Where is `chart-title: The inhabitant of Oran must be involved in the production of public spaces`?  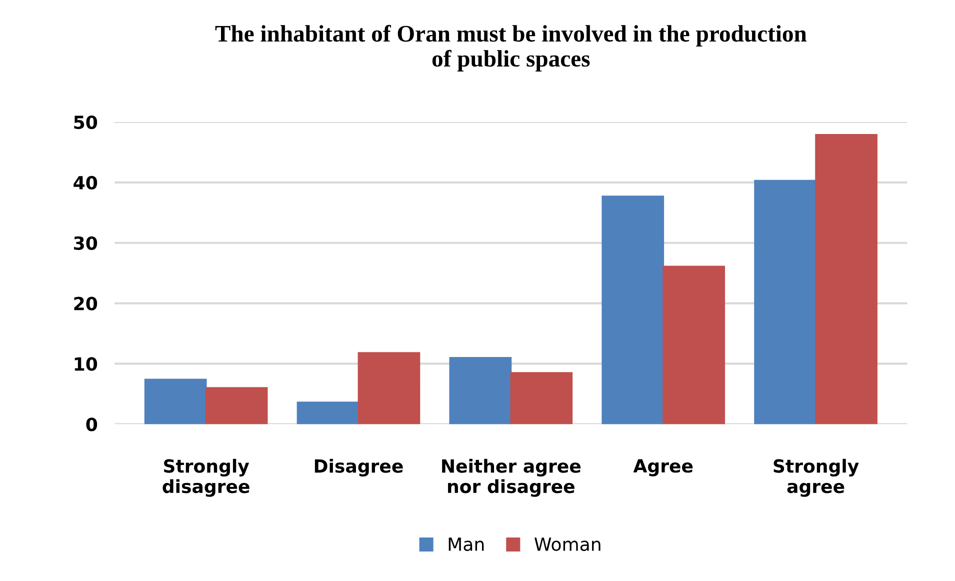 chart-title: The inhabitant of Oran must be involved in the production of public spaces is located at coordinates (511, 48).